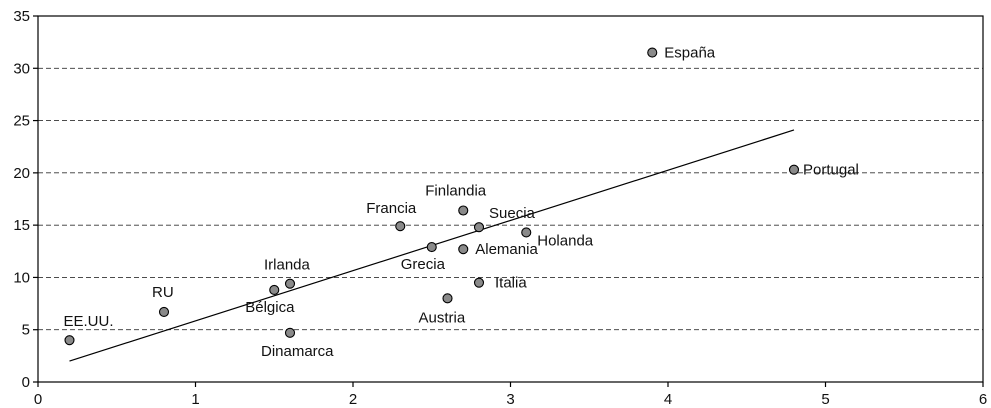  Describe the element at coordinates (825, 399) in the screenshot. I see `x-tick-label: 5` at that location.